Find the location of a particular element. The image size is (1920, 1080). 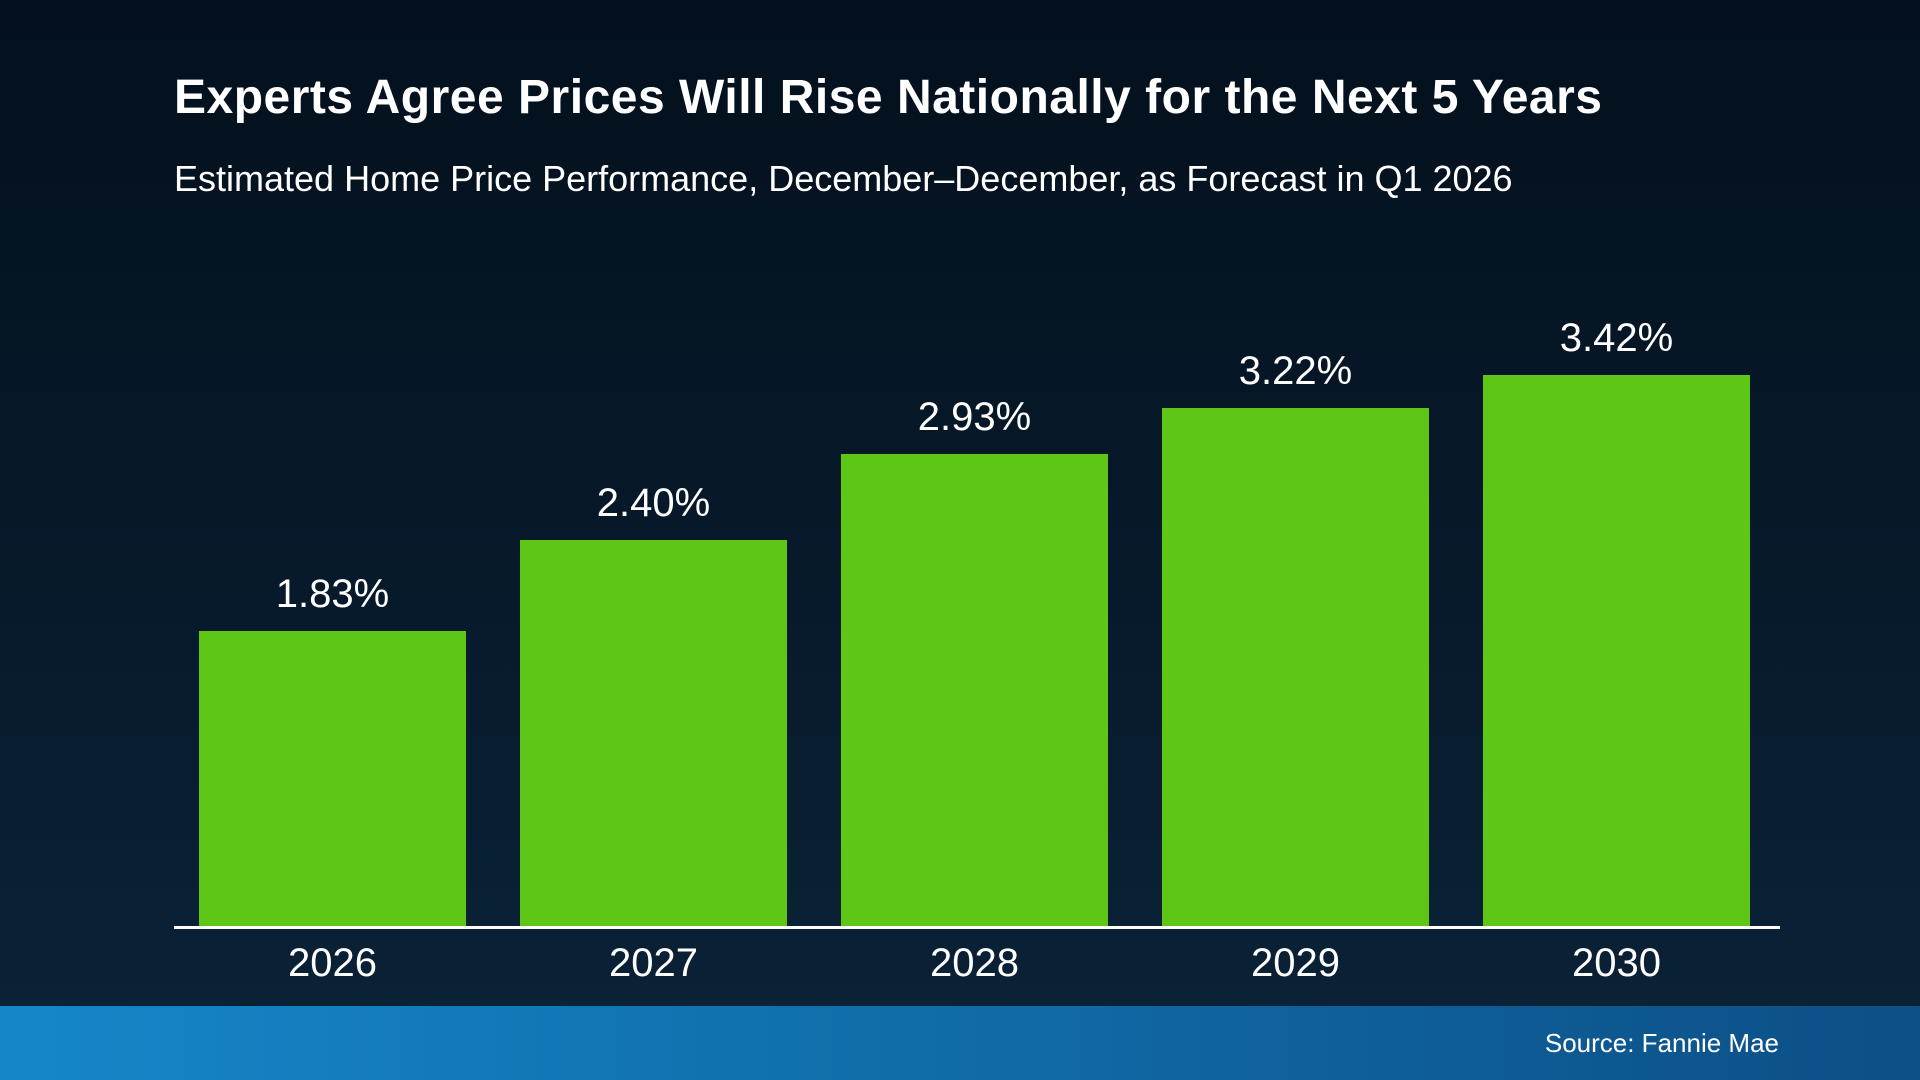

footer-bar: Source: Fannie Mae is located at coordinates (960, 1043).